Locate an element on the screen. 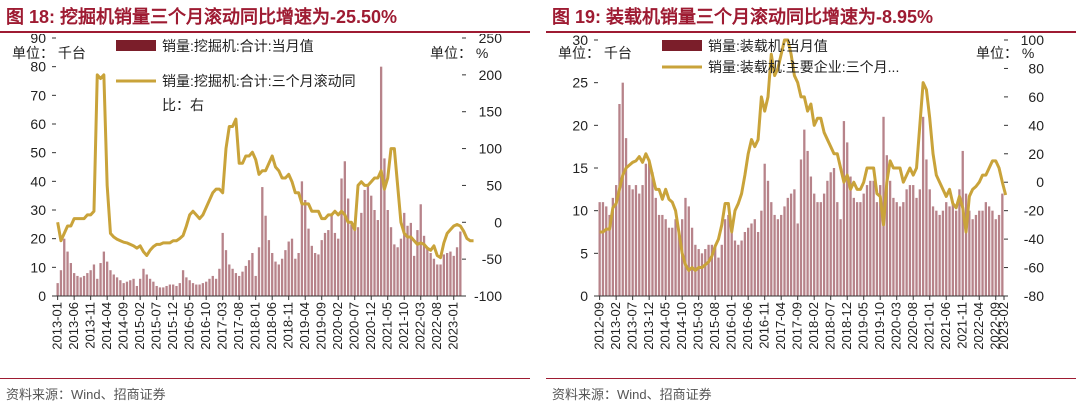  right-unit-label: 单位： % is located at coordinates (1005, 53).